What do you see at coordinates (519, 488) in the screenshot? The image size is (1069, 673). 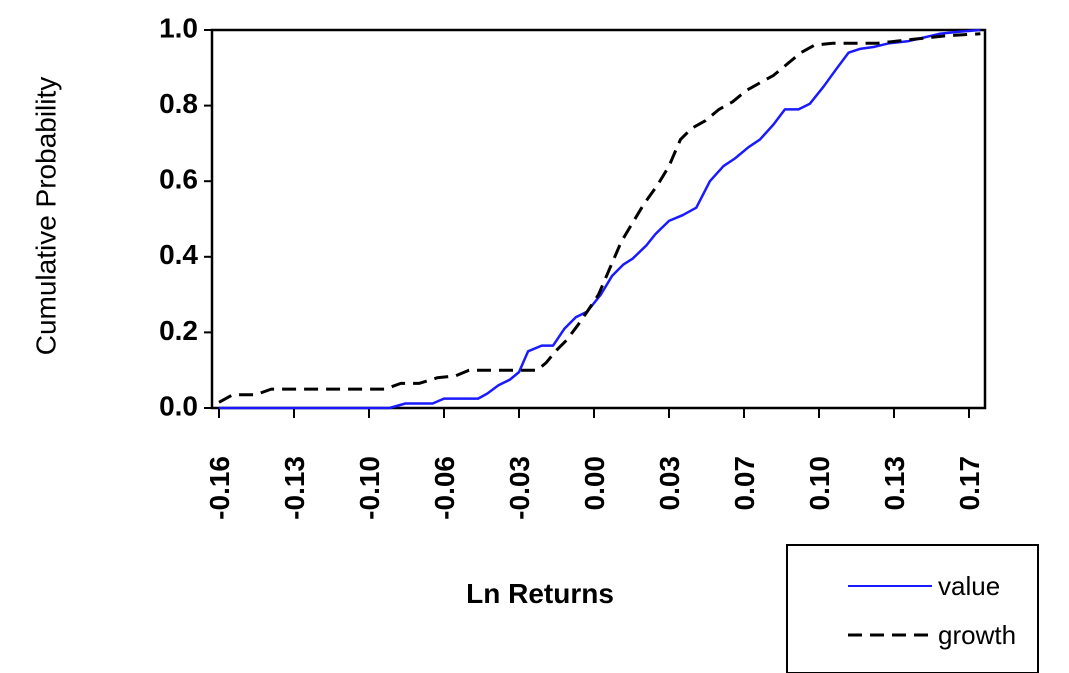 I see `x-tick-label: -0.03` at bounding box center [519, 488].